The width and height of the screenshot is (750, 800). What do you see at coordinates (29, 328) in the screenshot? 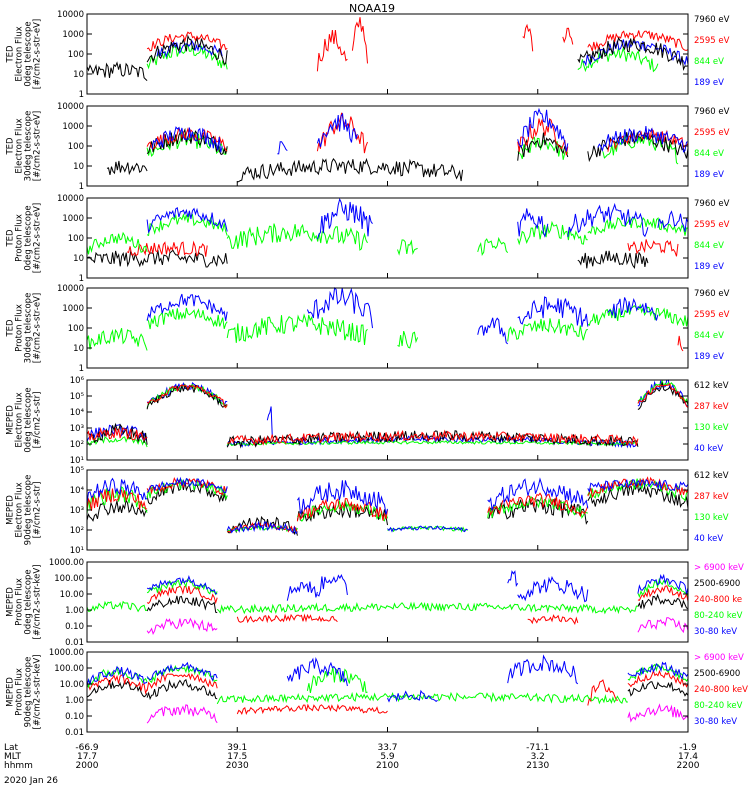
I see `y-axis-label-line: 30deg telescope` at bounding box center [29, 328].